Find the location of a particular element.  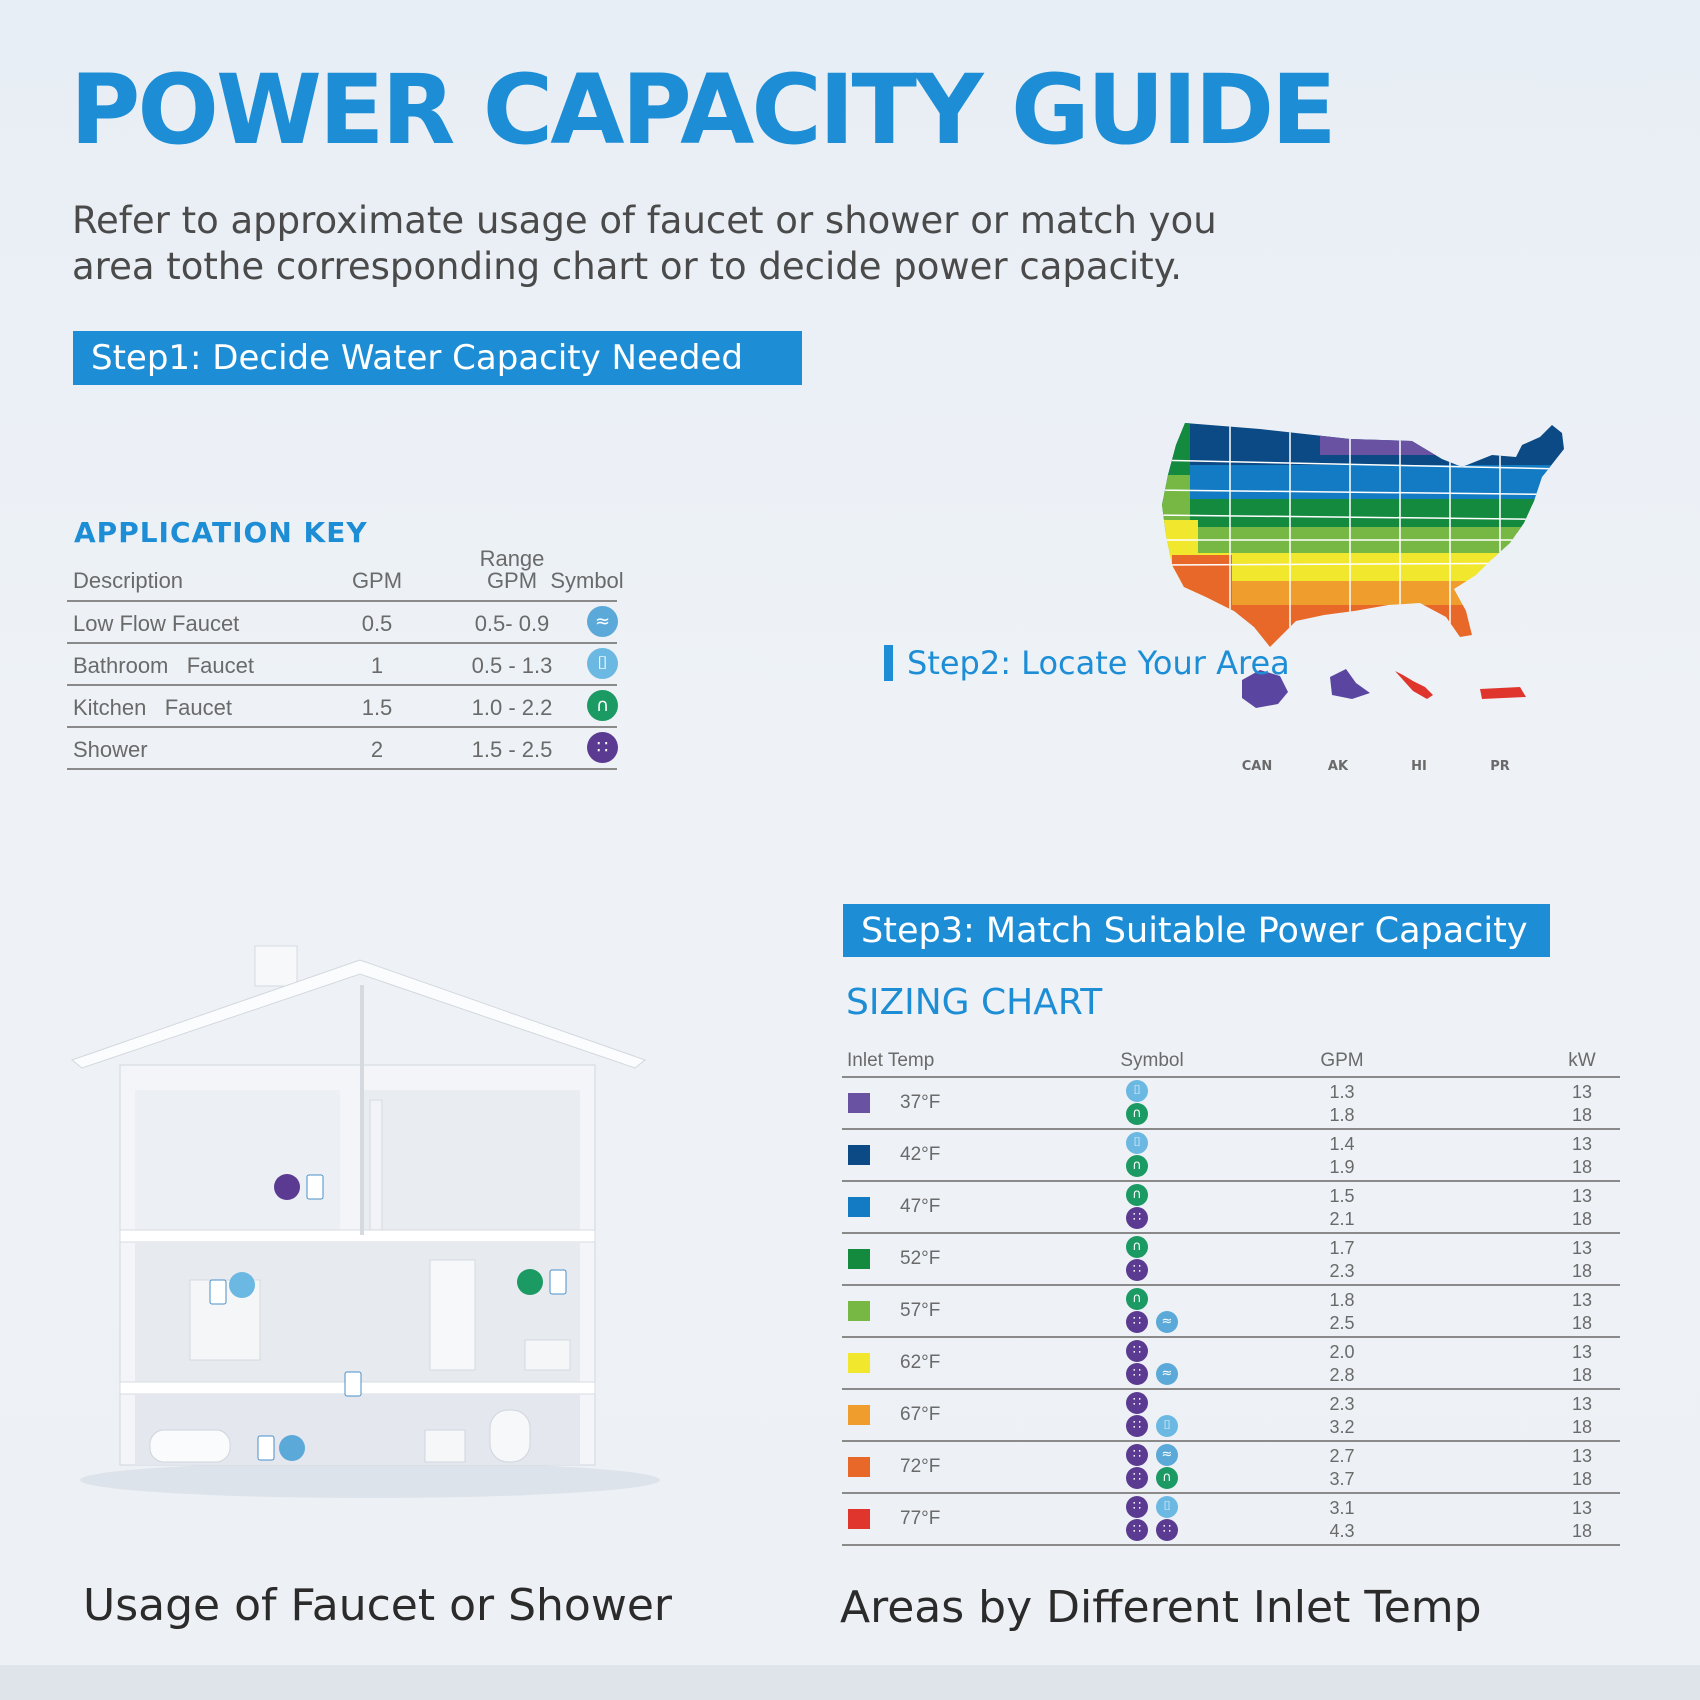

caption-usage: Usage of Faucet or Shower is located at coordinates (377, 1605).